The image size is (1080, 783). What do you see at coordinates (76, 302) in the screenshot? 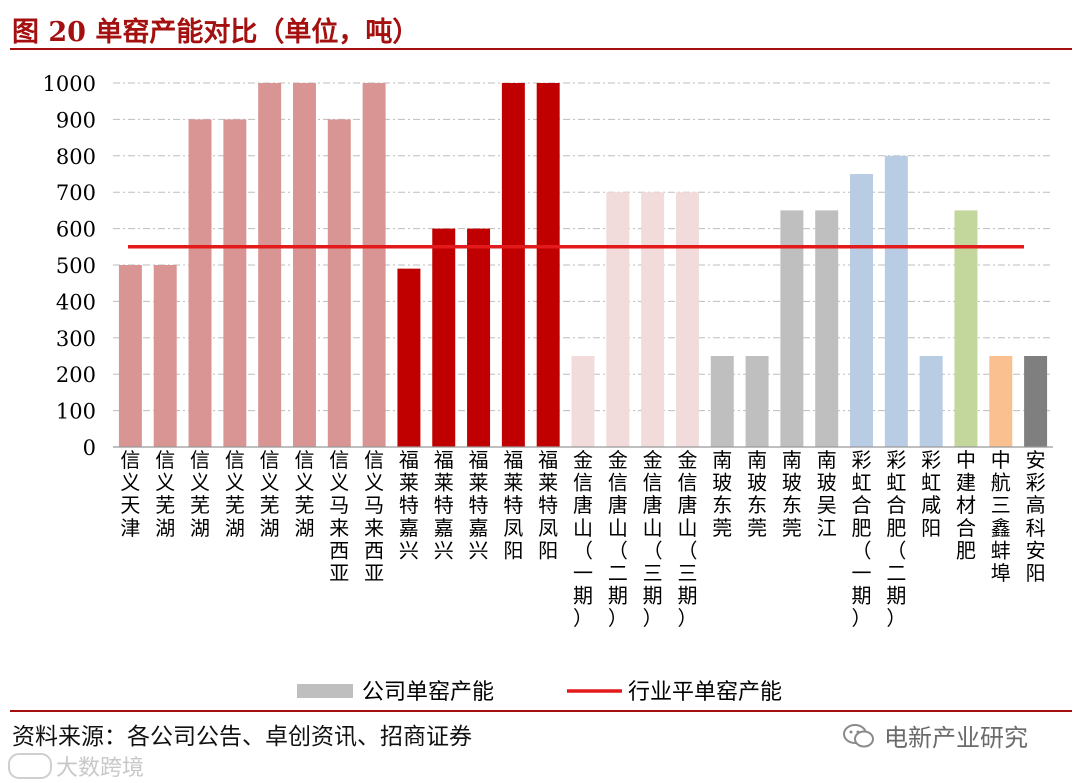
I see `y-tick-label: 400` at bounding box center [76, 302].